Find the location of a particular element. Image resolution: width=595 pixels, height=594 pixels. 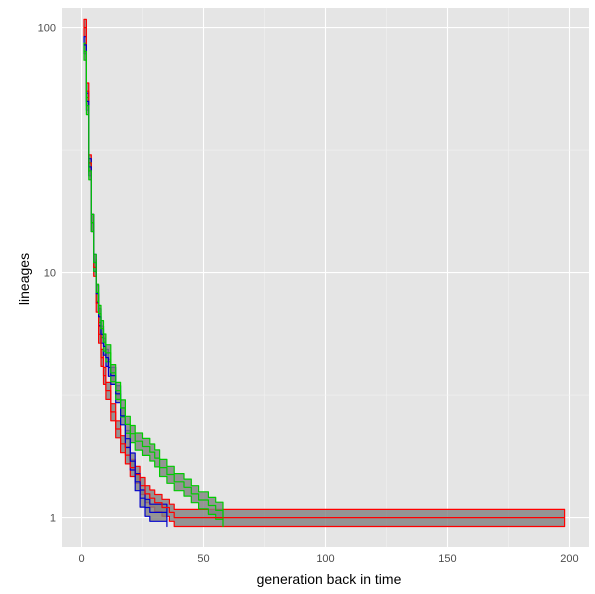

y-tick-label: 1 is located at coordinates (53, 519).